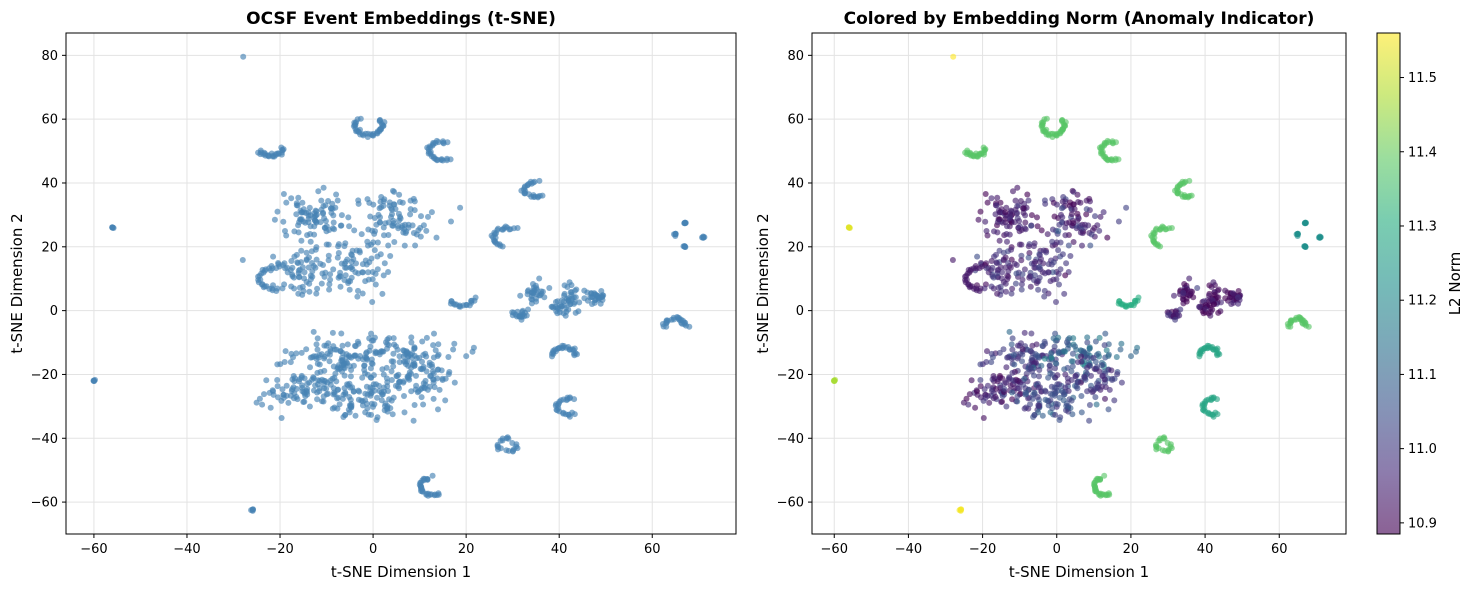 The image size is (1471, 590). Describe the element at coordinates (1422, 523) in the screenshot. I see `colorbar-tick-label: 10.9` at that location.